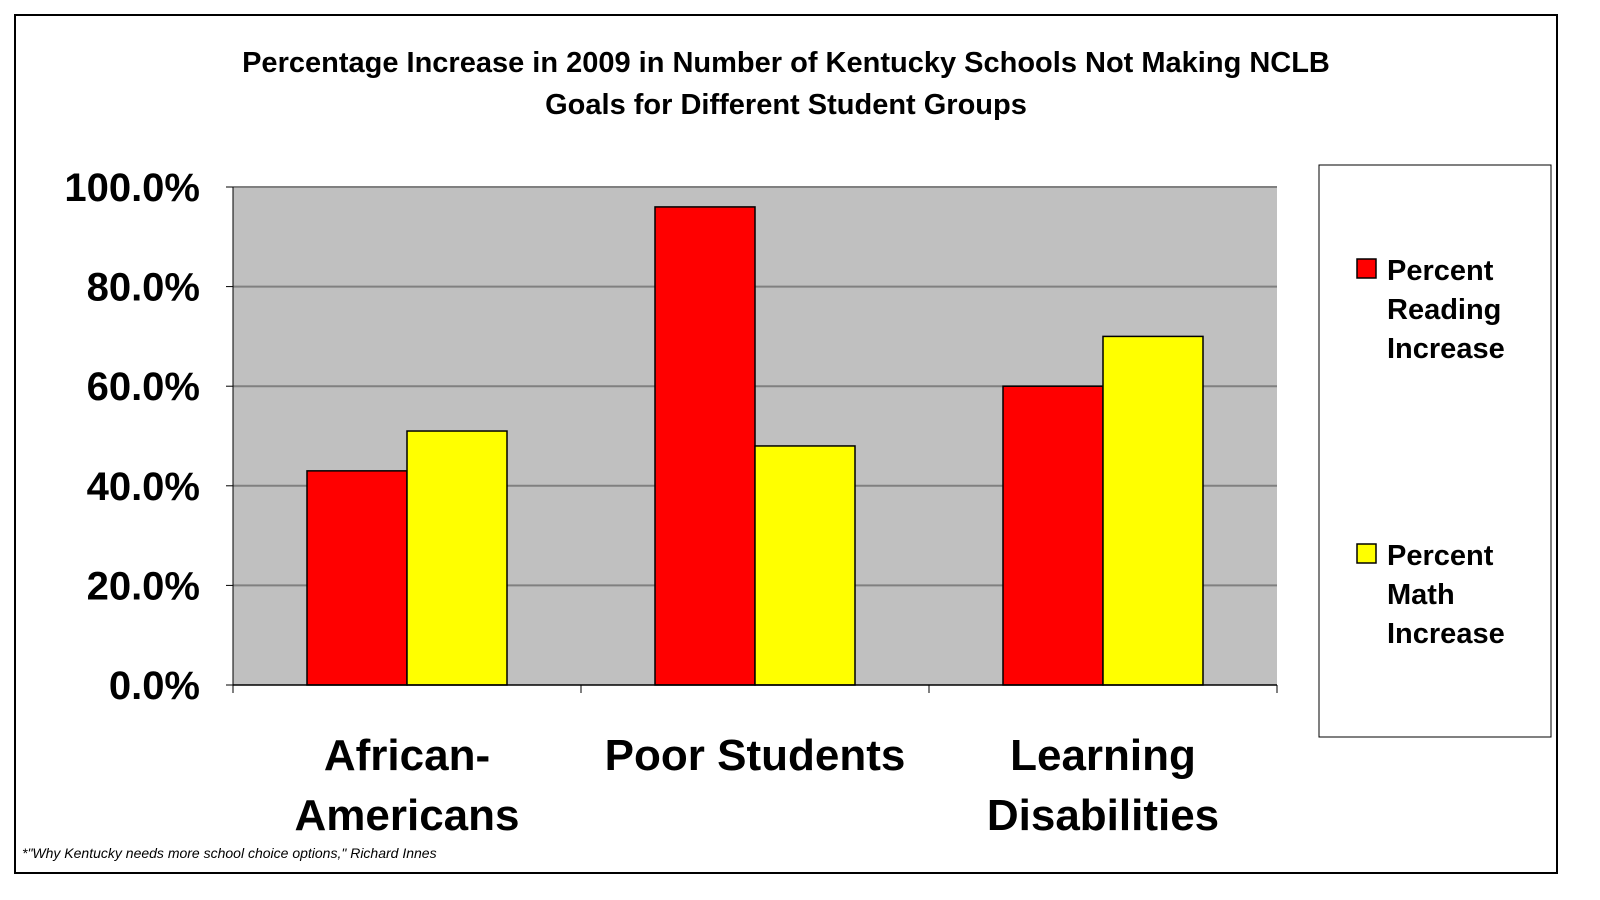 This screenshot has height=900, width=1600. I want to click on x-category-label: Poor Students, so click(755, 755).